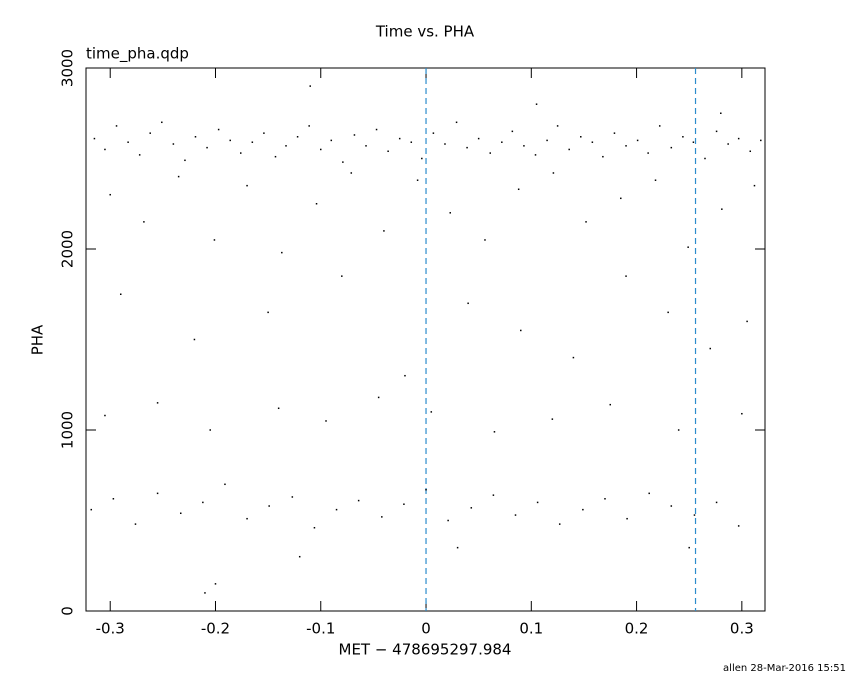  What do you see at coordinates (68, 430) in the screenshot?
I see `y-tick-label: 1000` at bounding box center [68, 430].